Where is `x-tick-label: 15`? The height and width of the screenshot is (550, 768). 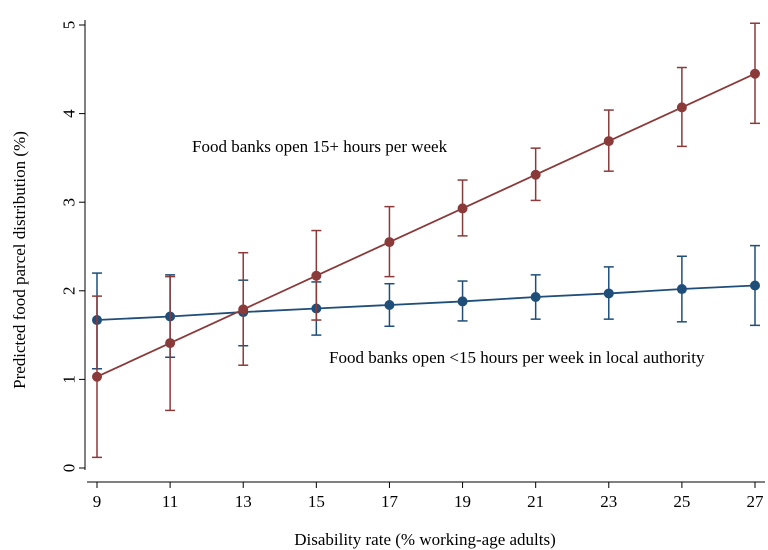 x-tick-label: 15 is located at coordinates (316, 501).